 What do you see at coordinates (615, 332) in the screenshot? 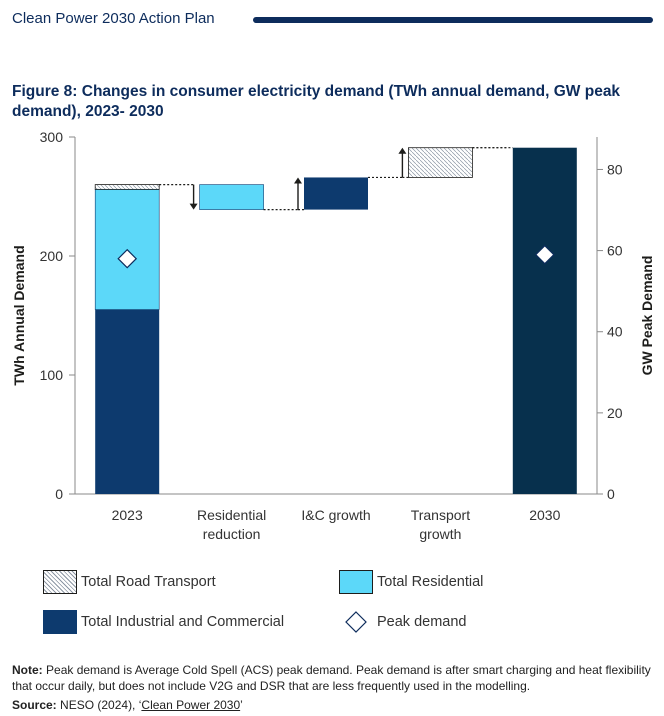
I see `y2-tick-label: 40` at bounding box center [615, 332].